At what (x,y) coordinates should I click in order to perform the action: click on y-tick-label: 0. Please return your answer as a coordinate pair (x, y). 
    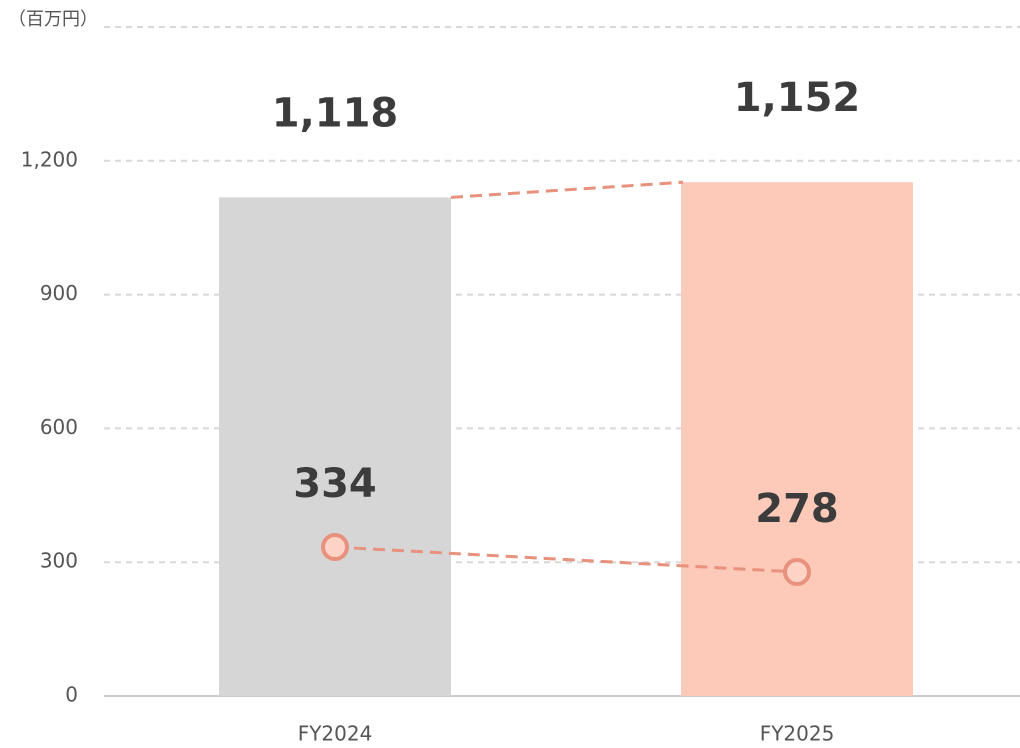
    Looking at the image, I should click on (71, 695).